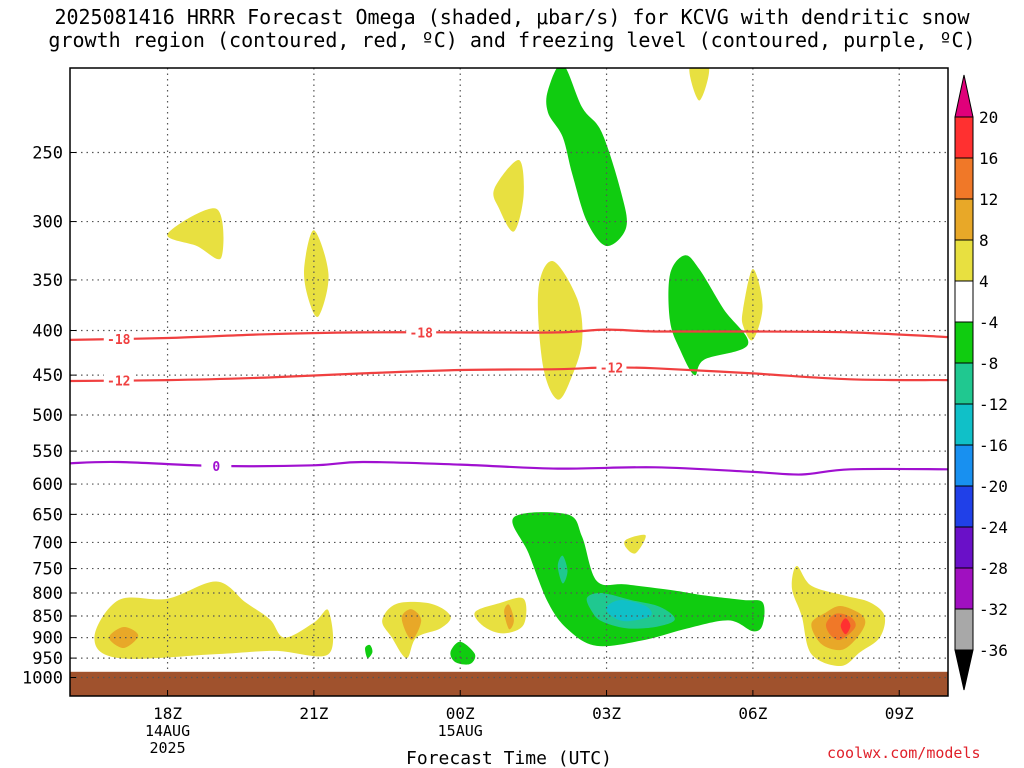 The width and height of the screenshot is (1024, 768). What do you see at coordinates (47, 154) in the screenshot?
I see `y-tick-label-250: 250` at bounding box center [47, 154].